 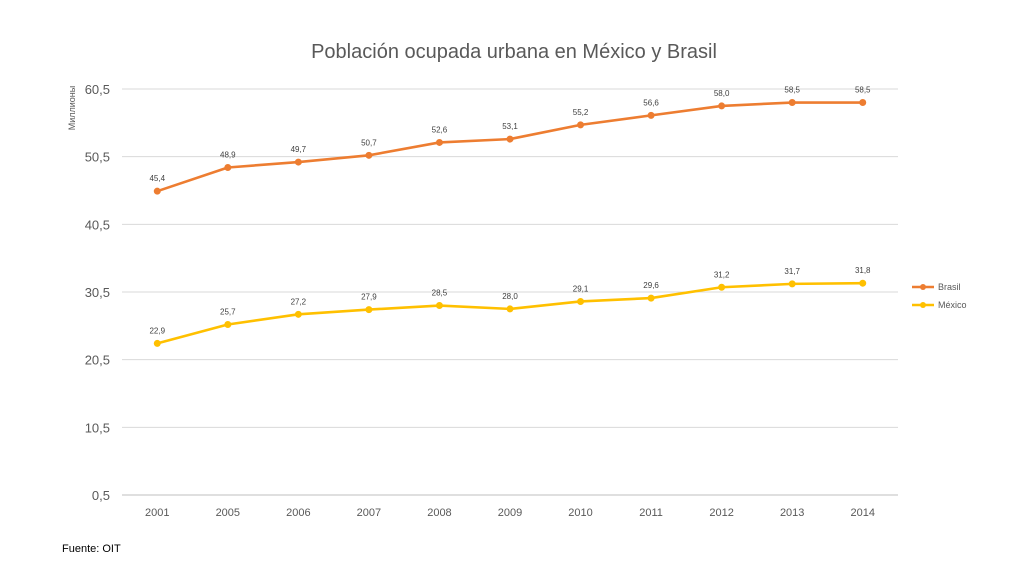 What do you see at coordinates (581, 112) in the screenshot?
I see `data-label: 55,2` at bounding box center [581, 112].